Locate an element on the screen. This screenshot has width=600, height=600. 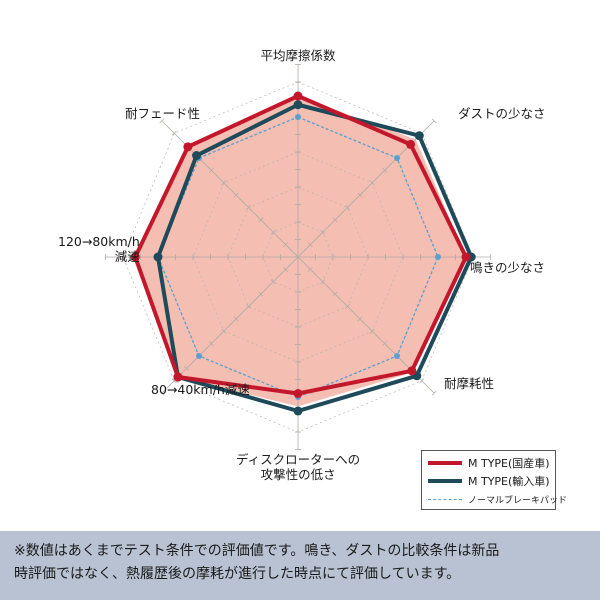
axis-label-line: 鳴きの少なさ is located at coordinates (508, 267).